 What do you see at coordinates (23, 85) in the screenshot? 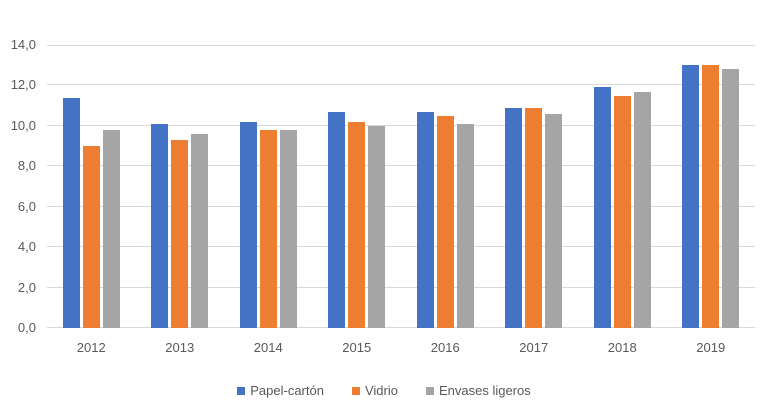
I see `y-tick-label: 12,0` at bounding box center [23, 85].